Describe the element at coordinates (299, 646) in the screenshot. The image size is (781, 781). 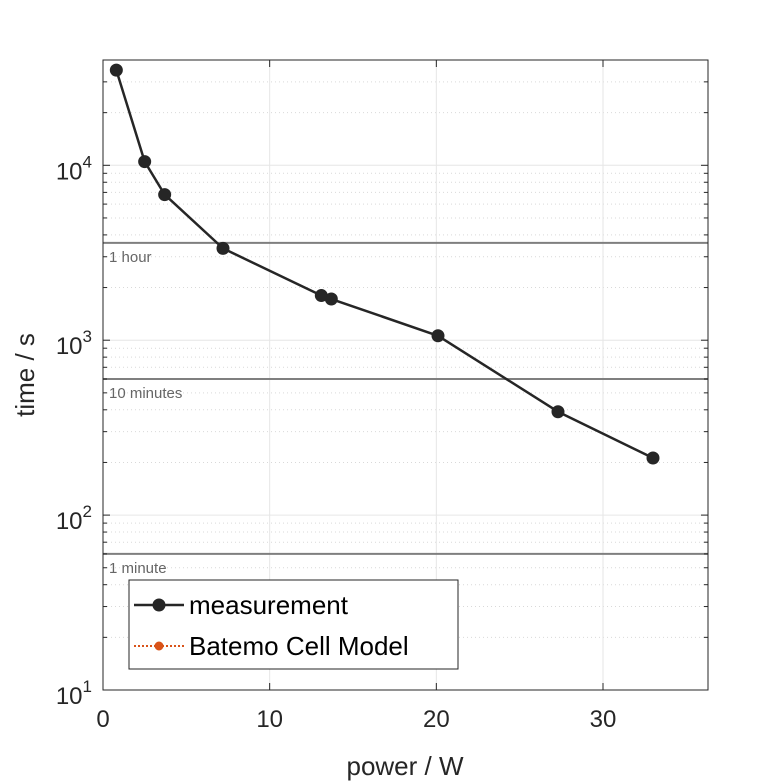
I see `legend-entry-batemo-cell-model: Batemo Cell Model` at that location.